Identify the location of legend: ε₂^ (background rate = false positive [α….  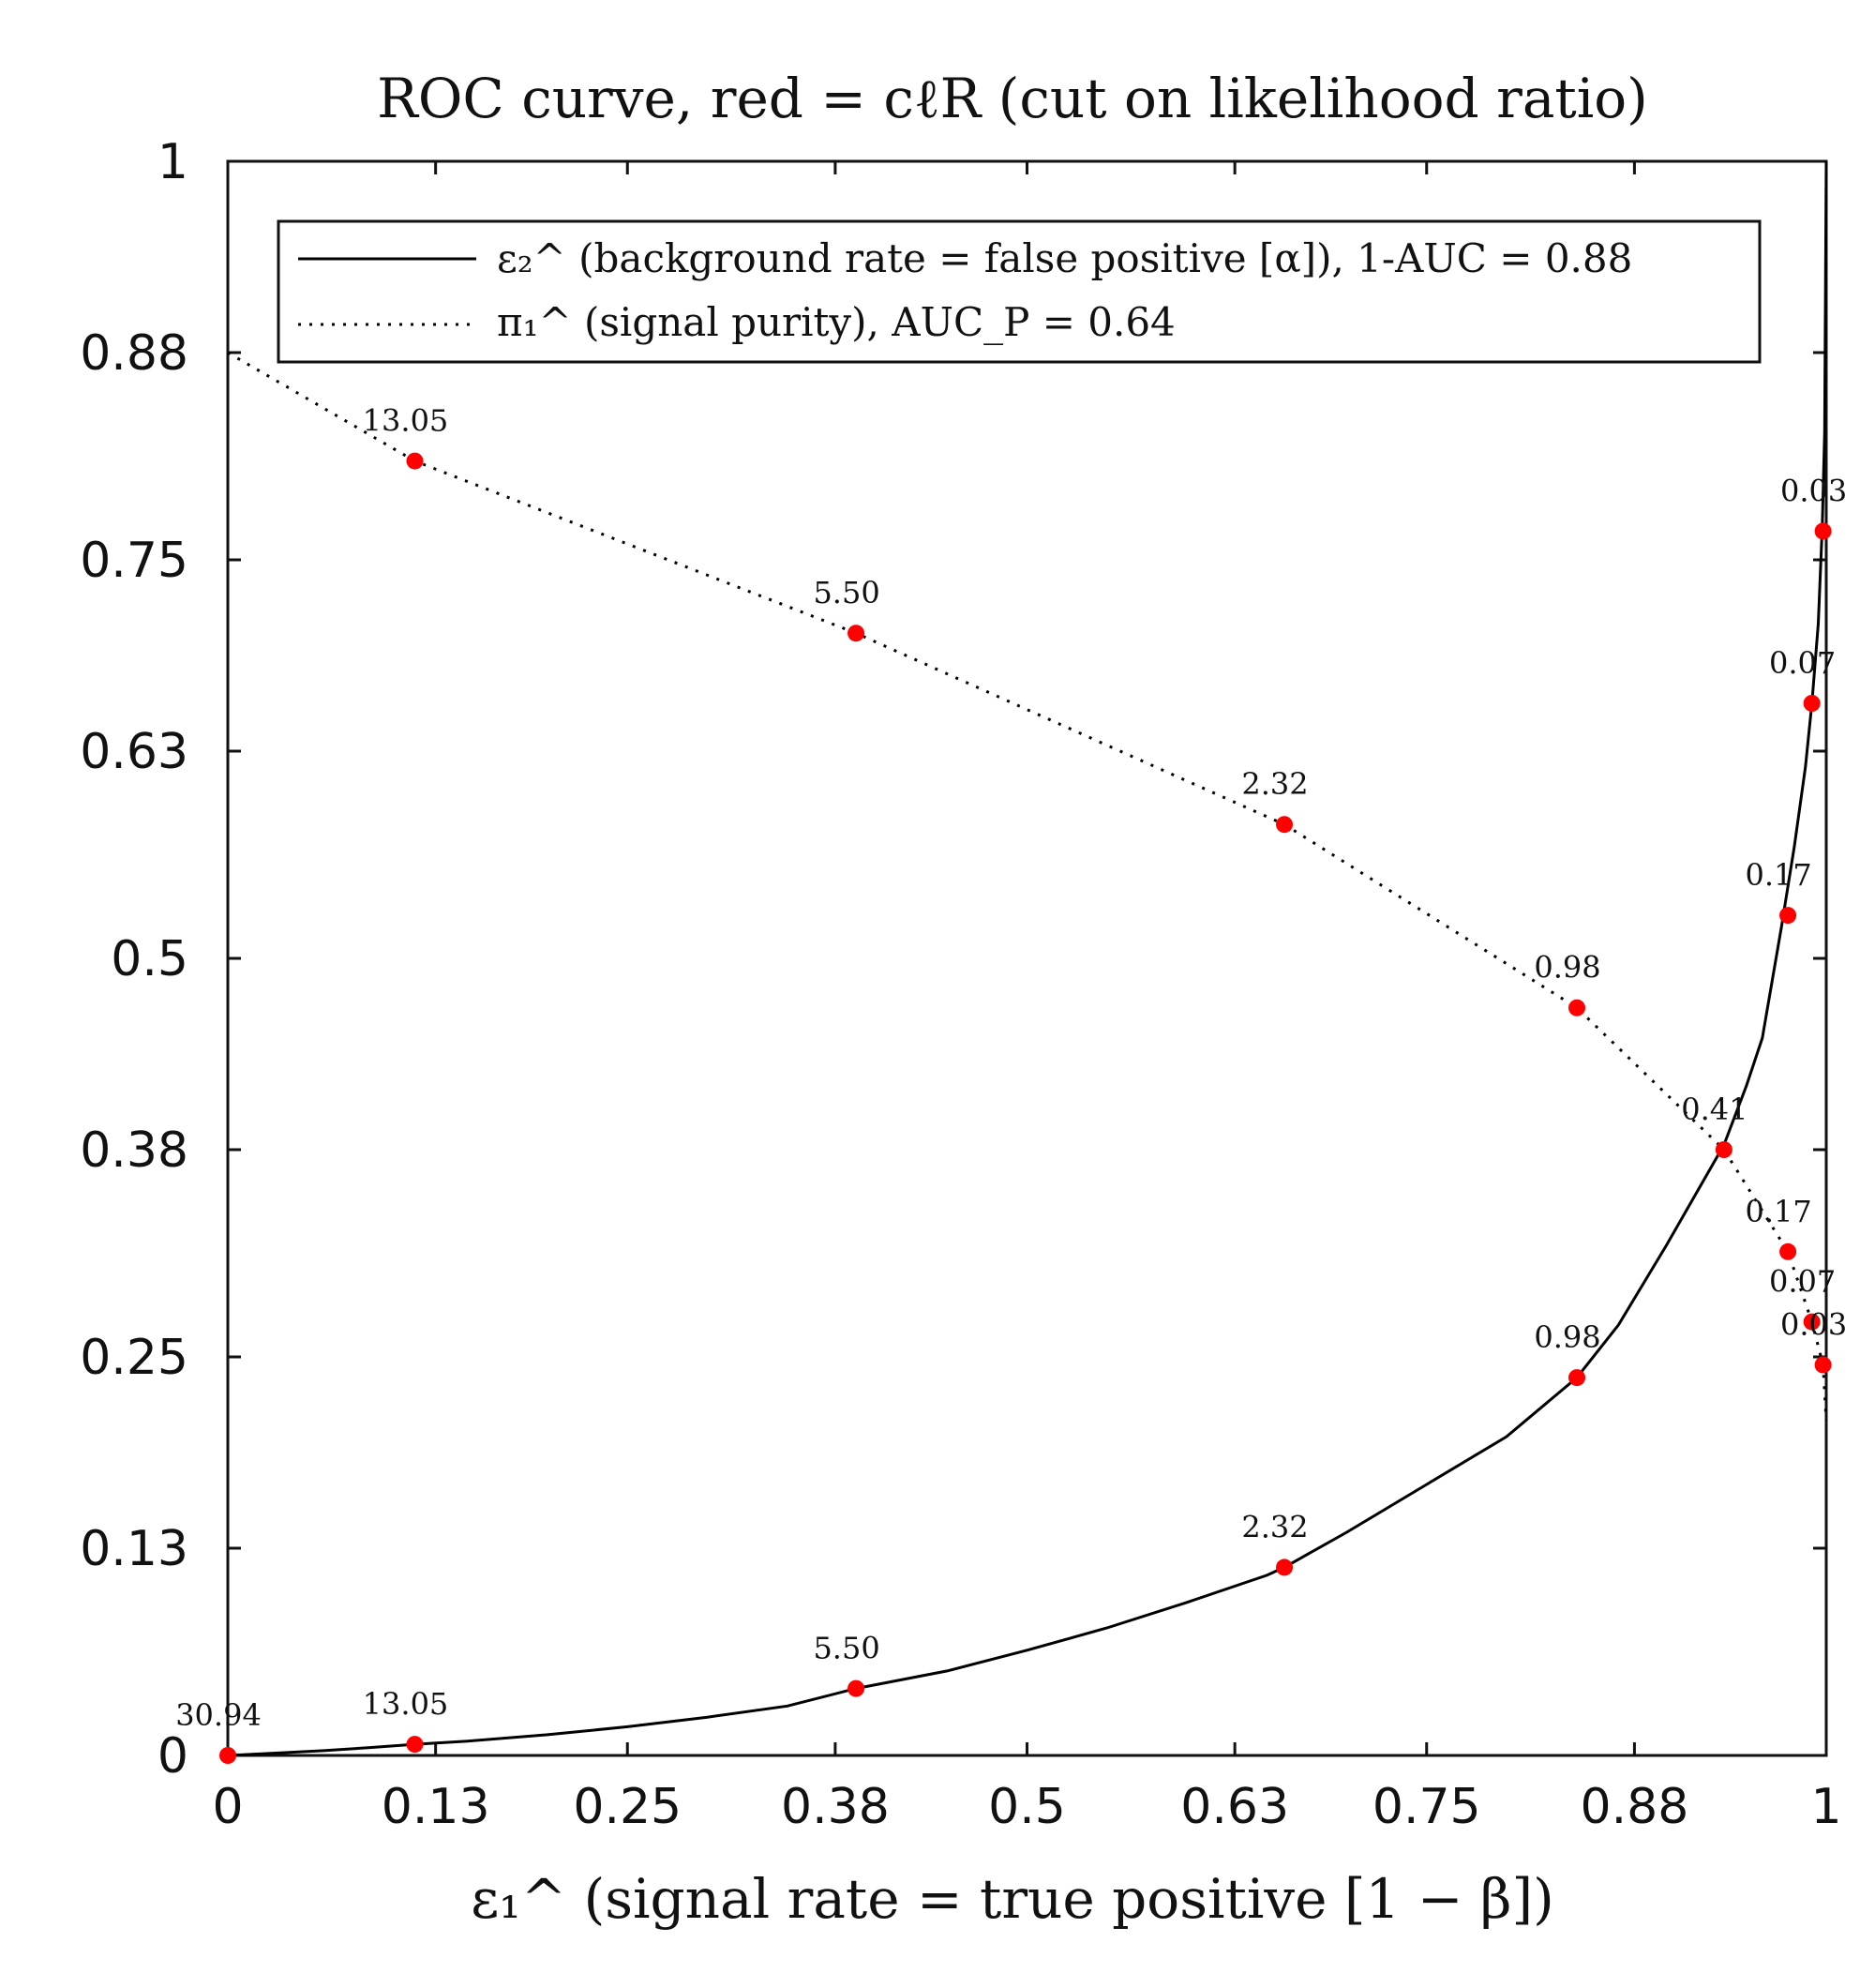
(1019, 291).